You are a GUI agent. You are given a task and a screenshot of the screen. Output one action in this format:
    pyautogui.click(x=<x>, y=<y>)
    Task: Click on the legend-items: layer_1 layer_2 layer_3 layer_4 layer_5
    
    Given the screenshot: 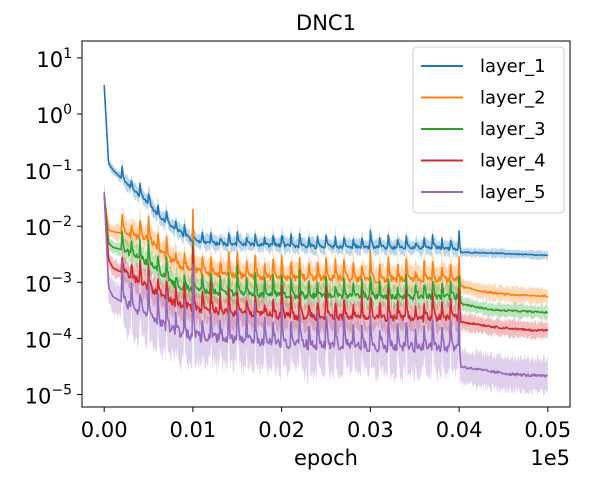 What is the action you would take?
    pyautogui.click(x=483, y=129)
    